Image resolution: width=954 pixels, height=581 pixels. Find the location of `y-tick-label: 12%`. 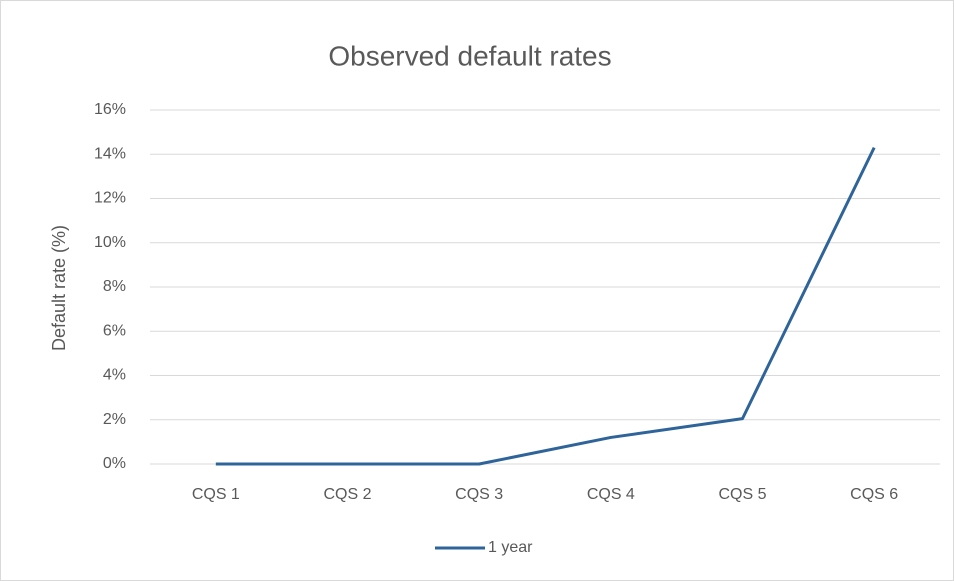

y-tick-label: 12% is located at coordinates (110, 198).